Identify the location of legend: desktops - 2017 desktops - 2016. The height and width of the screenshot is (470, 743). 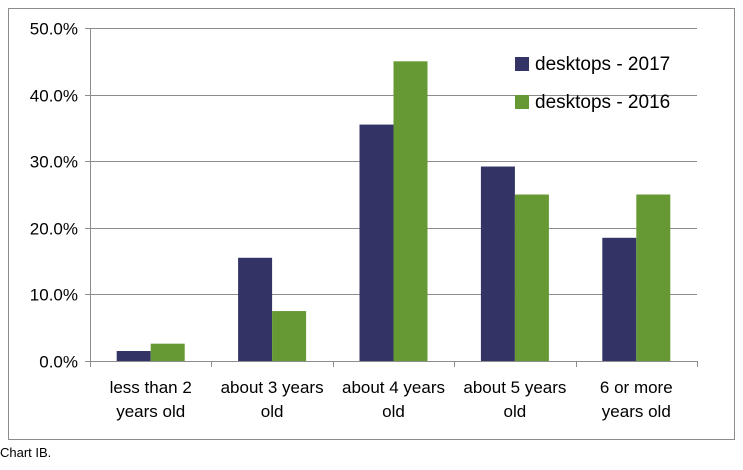
(592, 83).